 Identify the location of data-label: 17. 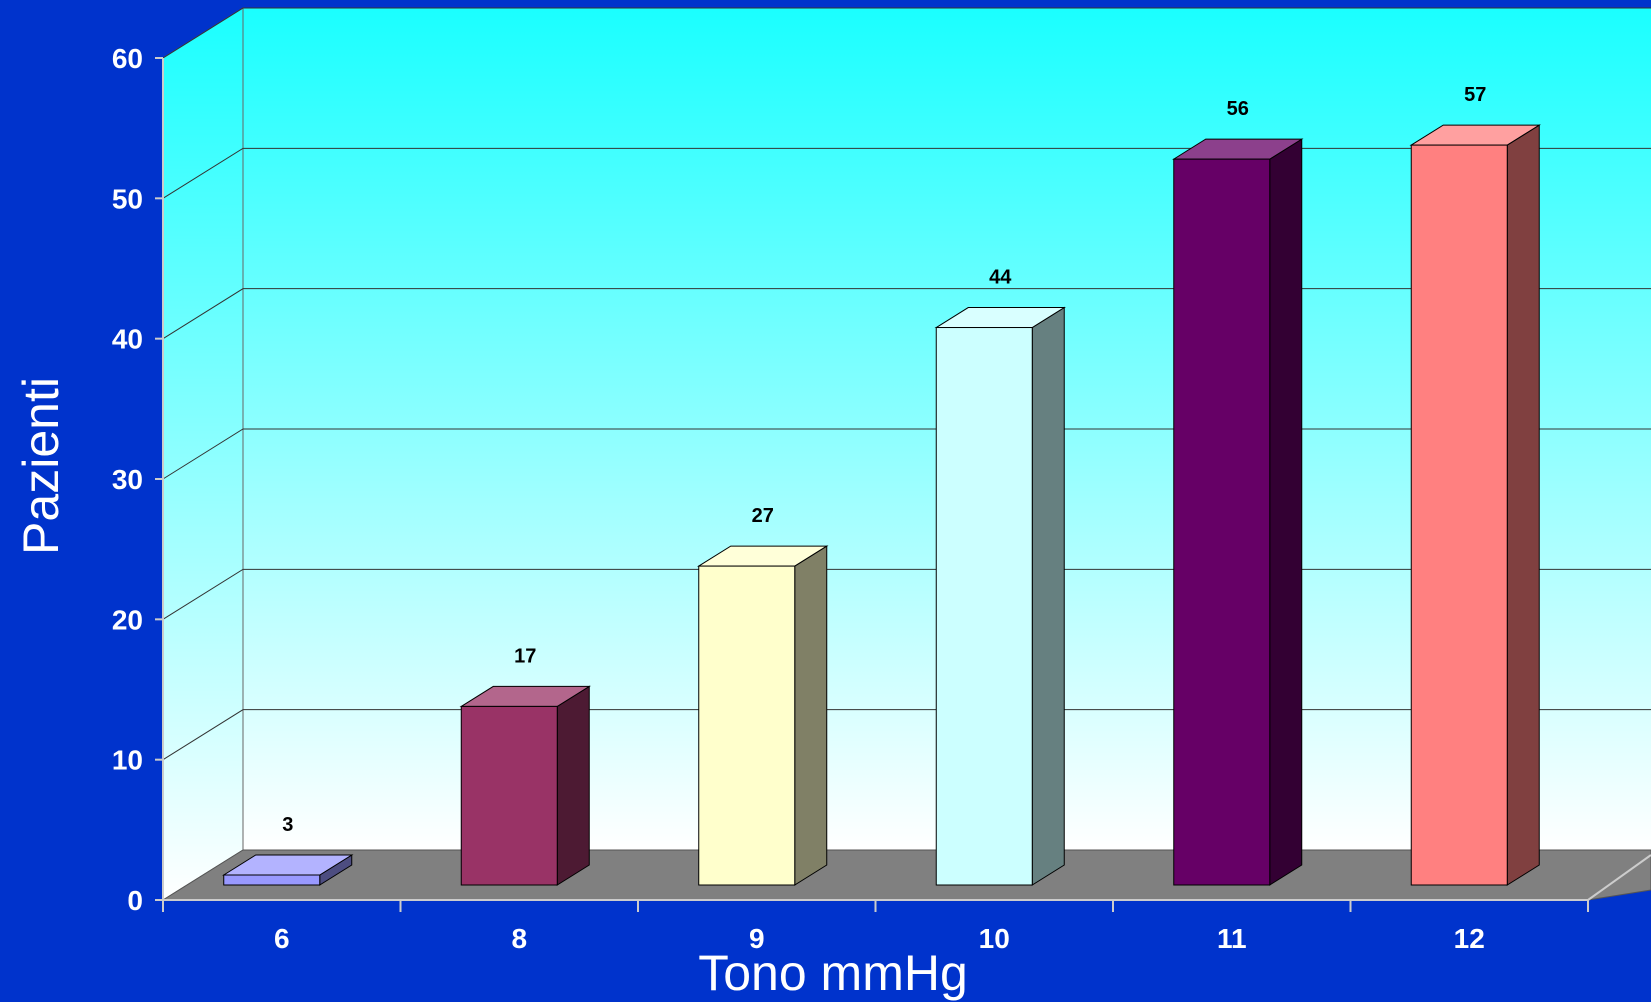
(525, 656).